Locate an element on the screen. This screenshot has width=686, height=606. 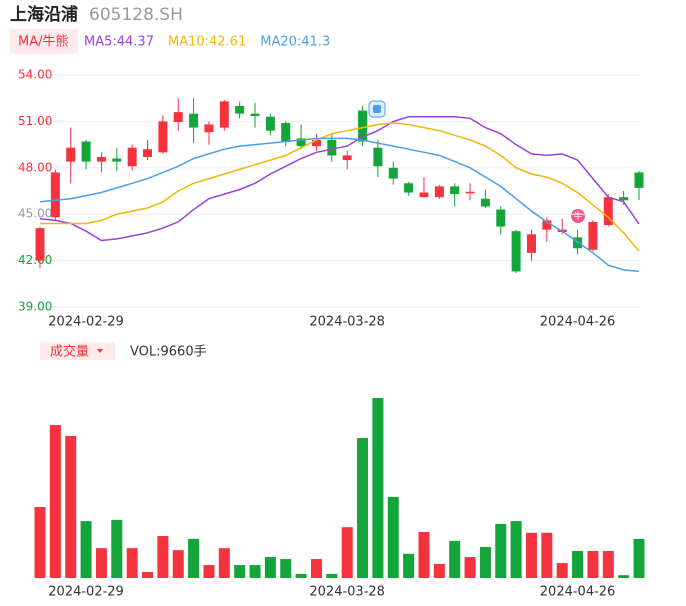
volume-button-box is located at coordinates (77, 351).